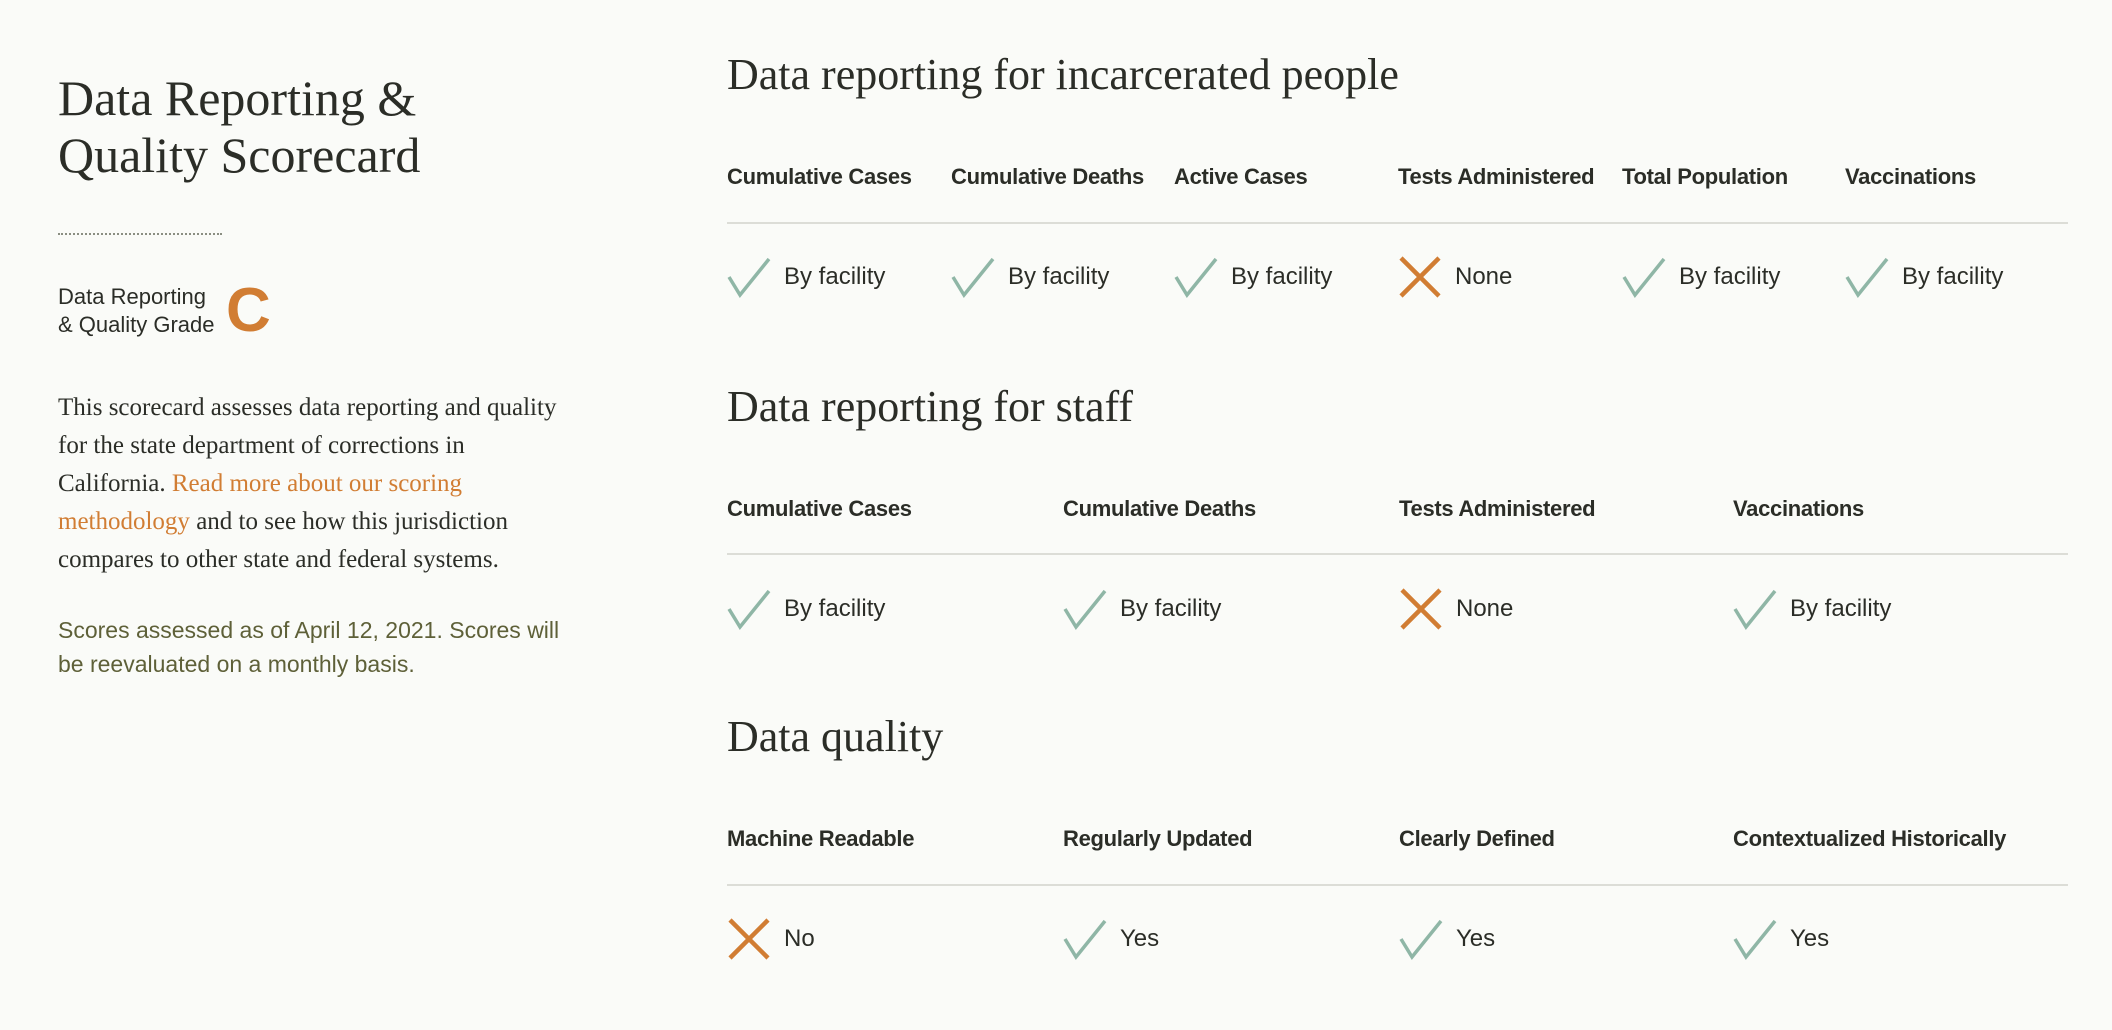  Describe the element at coordinates (1870, 838) in the screenshot. I see `column-header-contextualized-historically: Contextualized Historically` at that location.